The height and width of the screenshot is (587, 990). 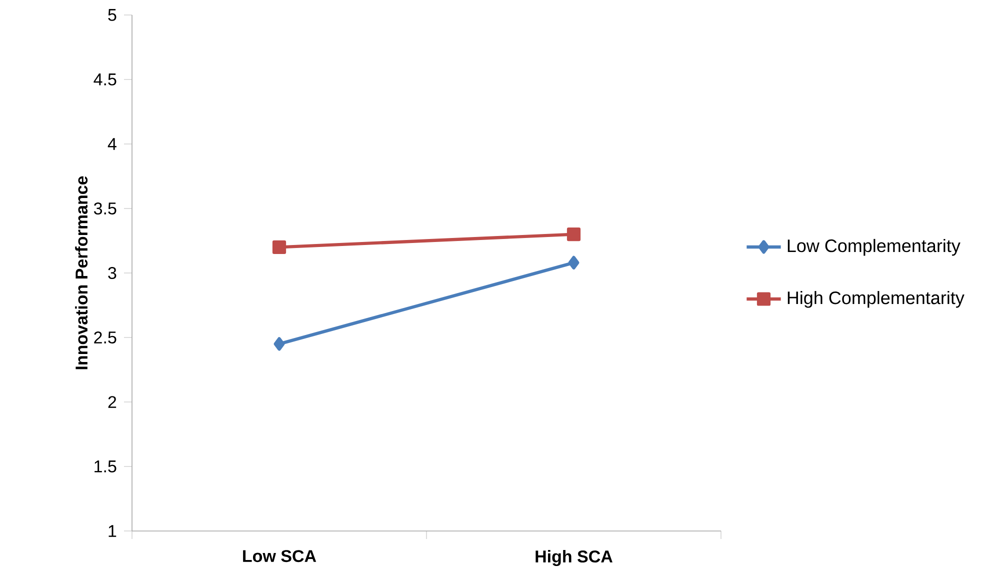 I want to click on y-axis-title: Innovation Performance, so click(x=81, y=273).